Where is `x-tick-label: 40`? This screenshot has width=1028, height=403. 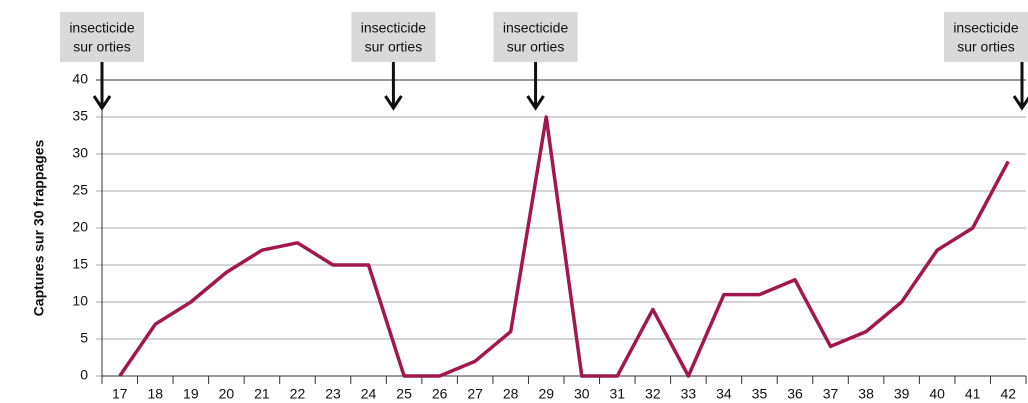 x-tick-label: 40 is located at coordinates (937, 394).